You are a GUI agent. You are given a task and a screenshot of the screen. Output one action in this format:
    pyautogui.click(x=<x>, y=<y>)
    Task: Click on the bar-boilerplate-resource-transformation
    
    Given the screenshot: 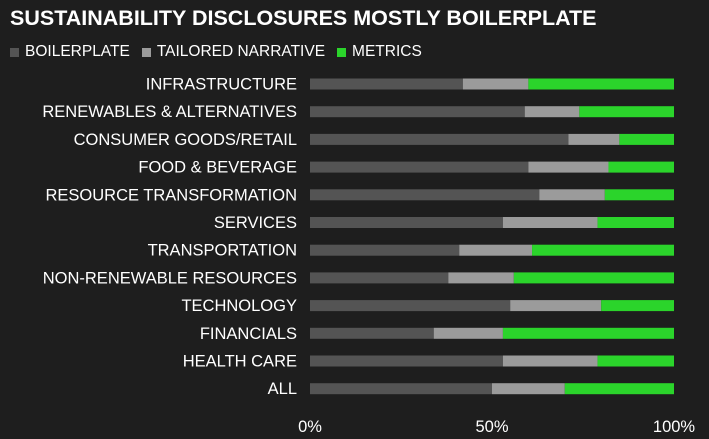 What is the action you would take?
    pyautogui.click(x=425, y=195)
    